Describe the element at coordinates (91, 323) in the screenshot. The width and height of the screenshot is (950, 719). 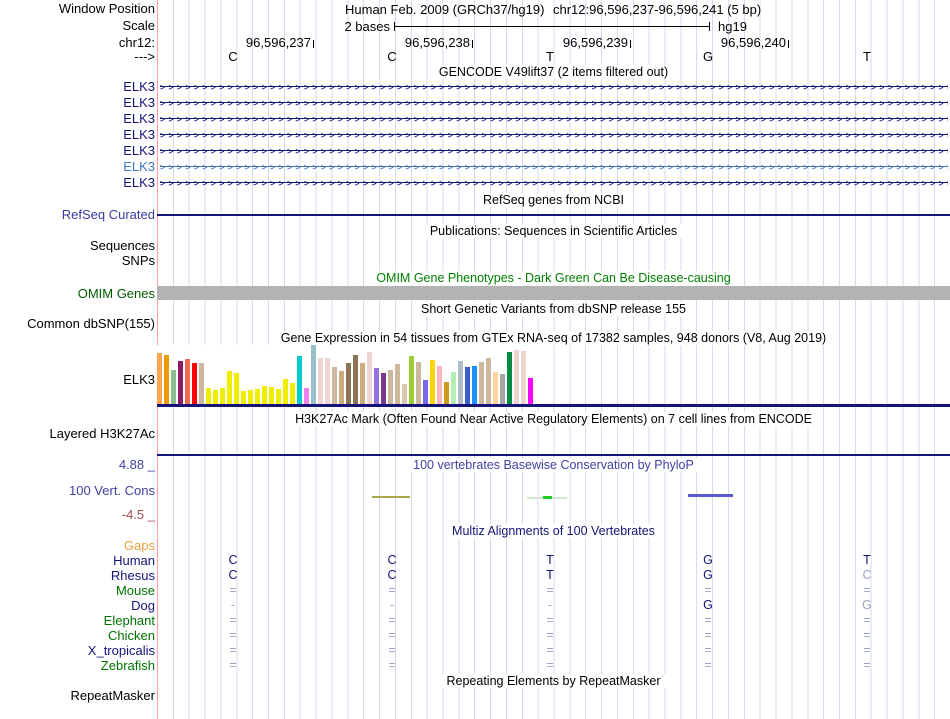
I see `common-dbsnp-label: Common dbSNP(155)` at that location.